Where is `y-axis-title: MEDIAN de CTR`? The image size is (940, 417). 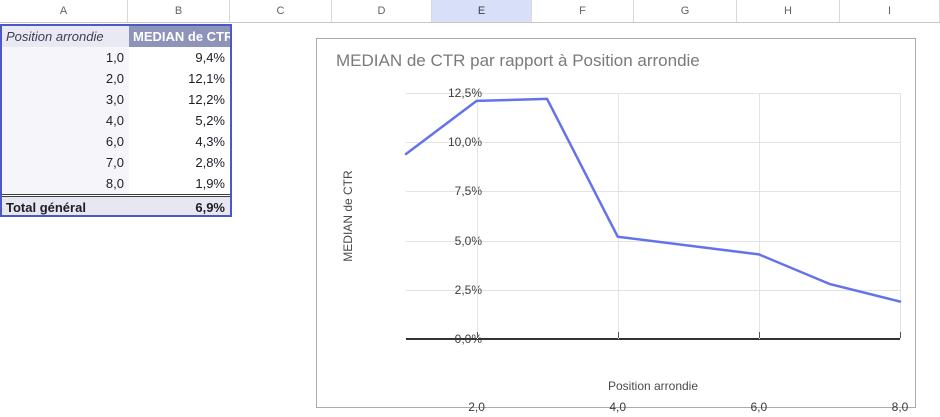 y-axis-title: MEDIAN de CTR is located at coordinates (348, 216).